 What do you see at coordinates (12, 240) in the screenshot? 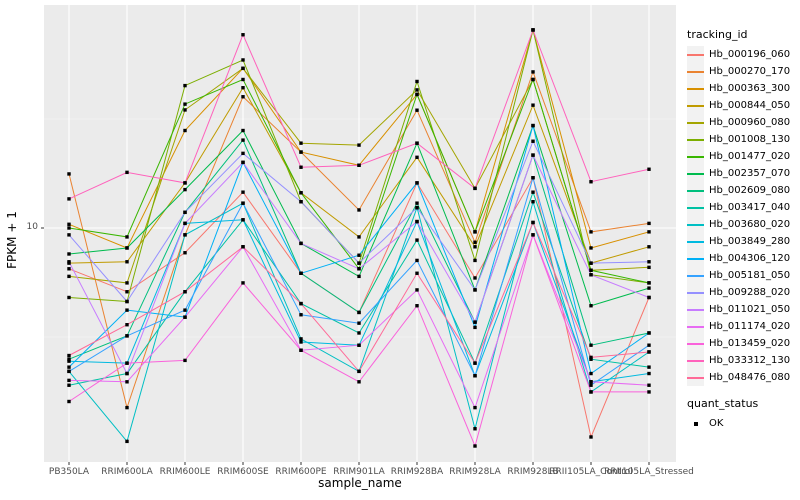
I see `y-axis-title: FPKM + 1` at bounding box center [12, 240].